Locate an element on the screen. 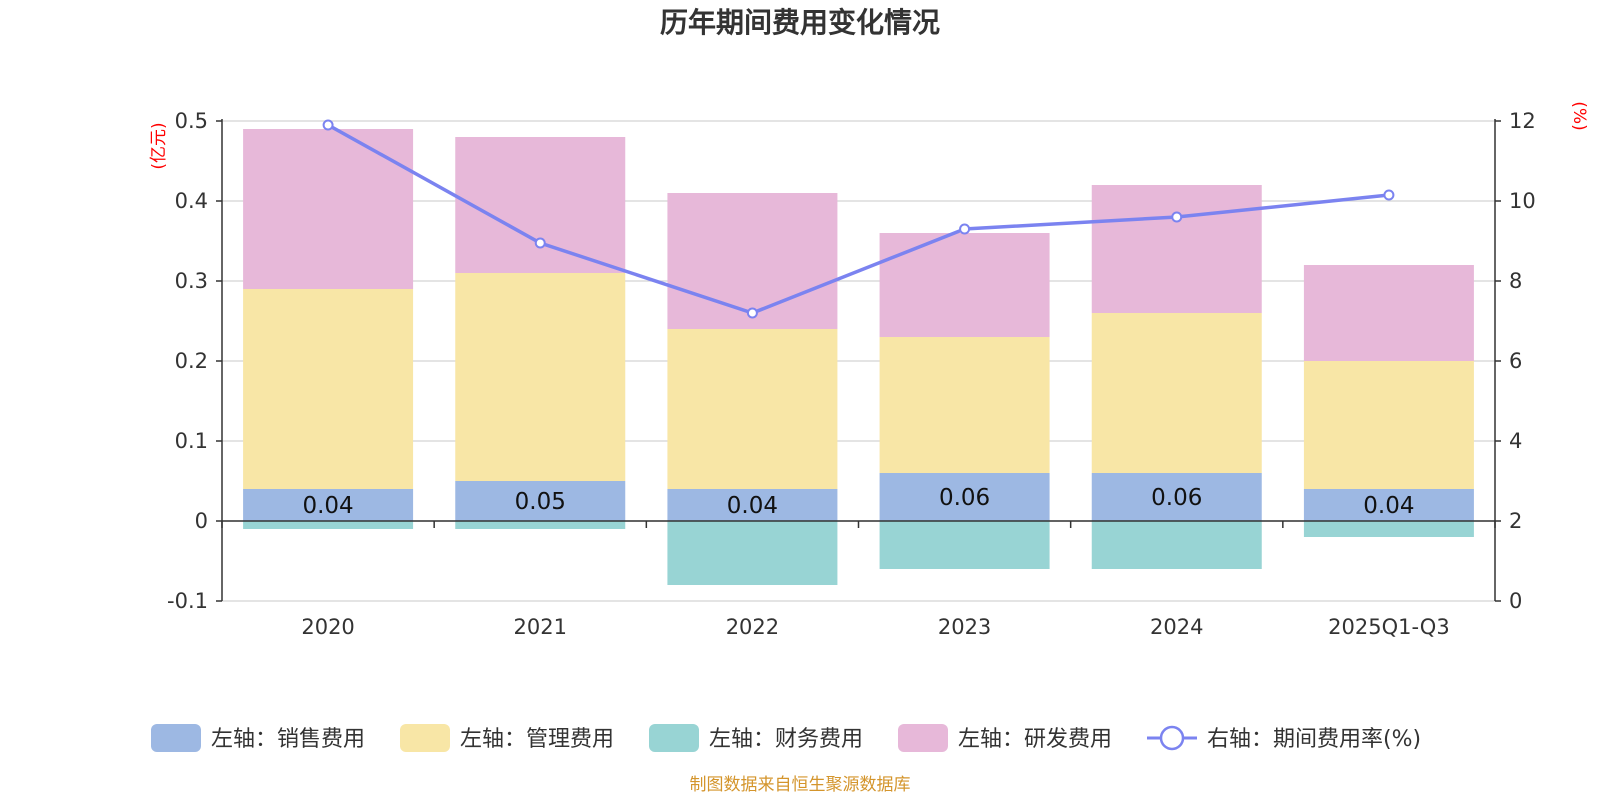  x-tick-label: 2023 is located at coordinates (964, 627).